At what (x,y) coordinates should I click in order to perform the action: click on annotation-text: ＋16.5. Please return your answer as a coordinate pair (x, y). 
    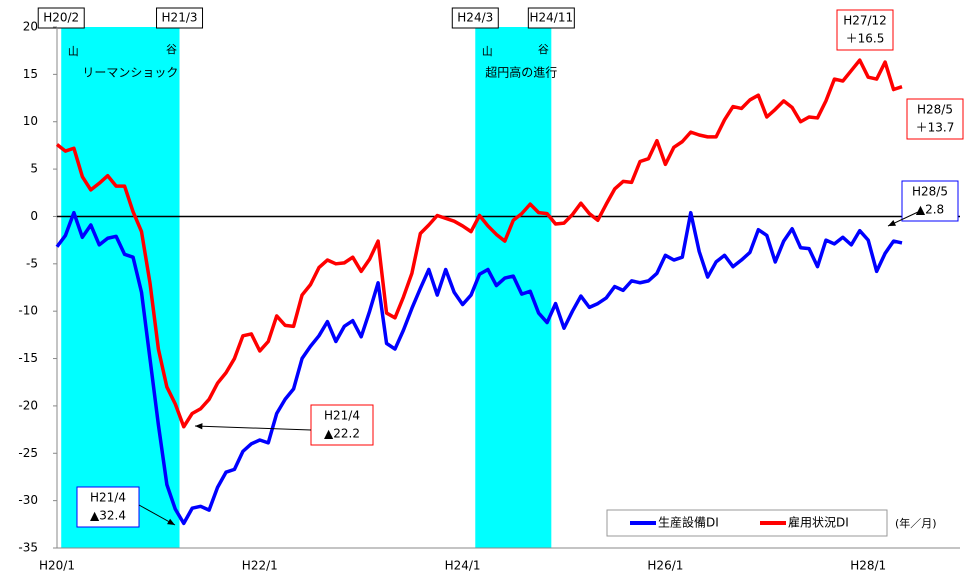
    Looking at the image, I should click on (865, 39).